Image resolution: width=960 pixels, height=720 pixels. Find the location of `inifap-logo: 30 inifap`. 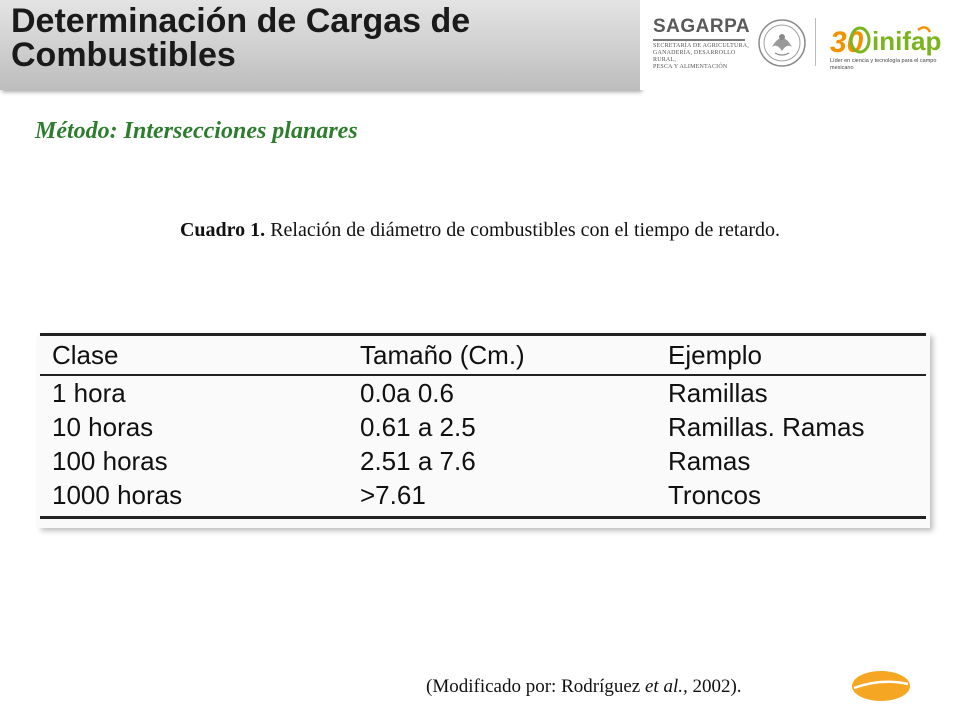

inifap-logo: 30 inifap is located at coordinates (885, 42).